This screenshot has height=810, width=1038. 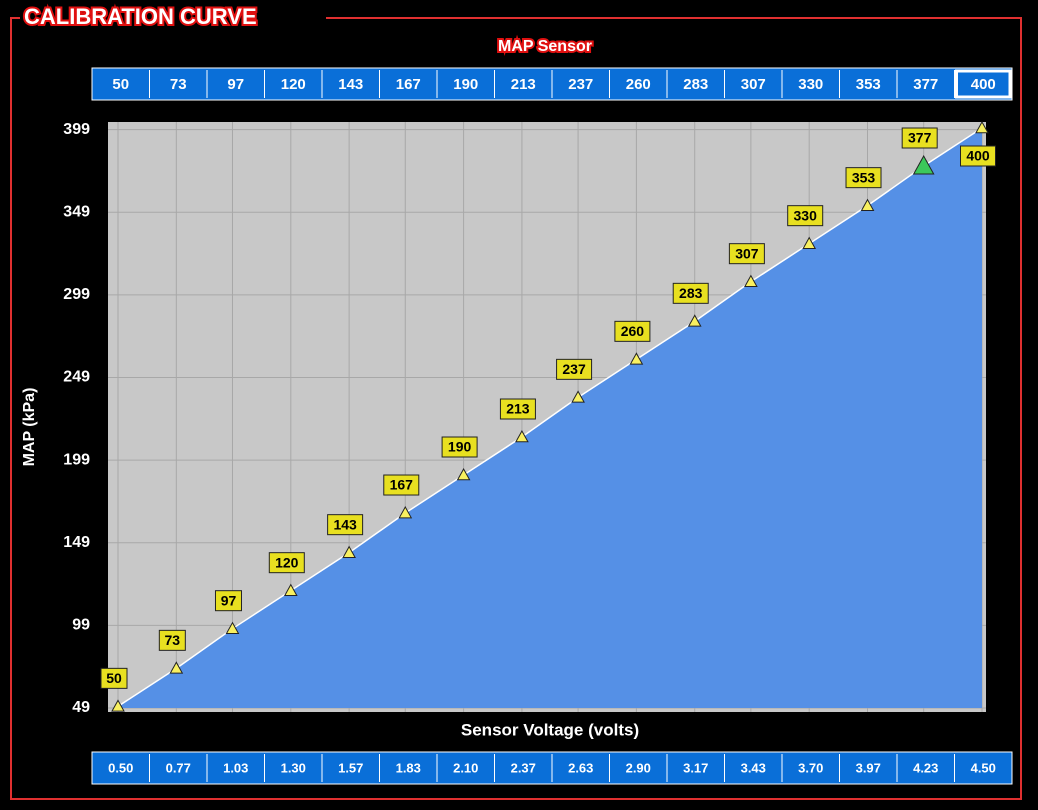 I want to click on table-cell: 307, so click(x=753, y=84).